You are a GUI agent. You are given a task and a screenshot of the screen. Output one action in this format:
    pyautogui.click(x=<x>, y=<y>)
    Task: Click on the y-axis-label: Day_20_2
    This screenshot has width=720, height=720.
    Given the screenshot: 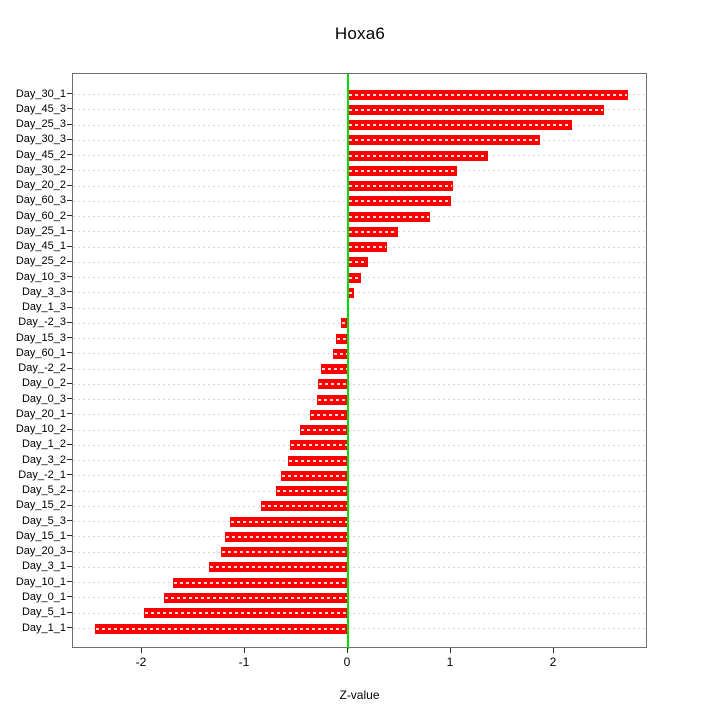 What is the action you would take?
    pyautogui.click(x=40, y=185)
    